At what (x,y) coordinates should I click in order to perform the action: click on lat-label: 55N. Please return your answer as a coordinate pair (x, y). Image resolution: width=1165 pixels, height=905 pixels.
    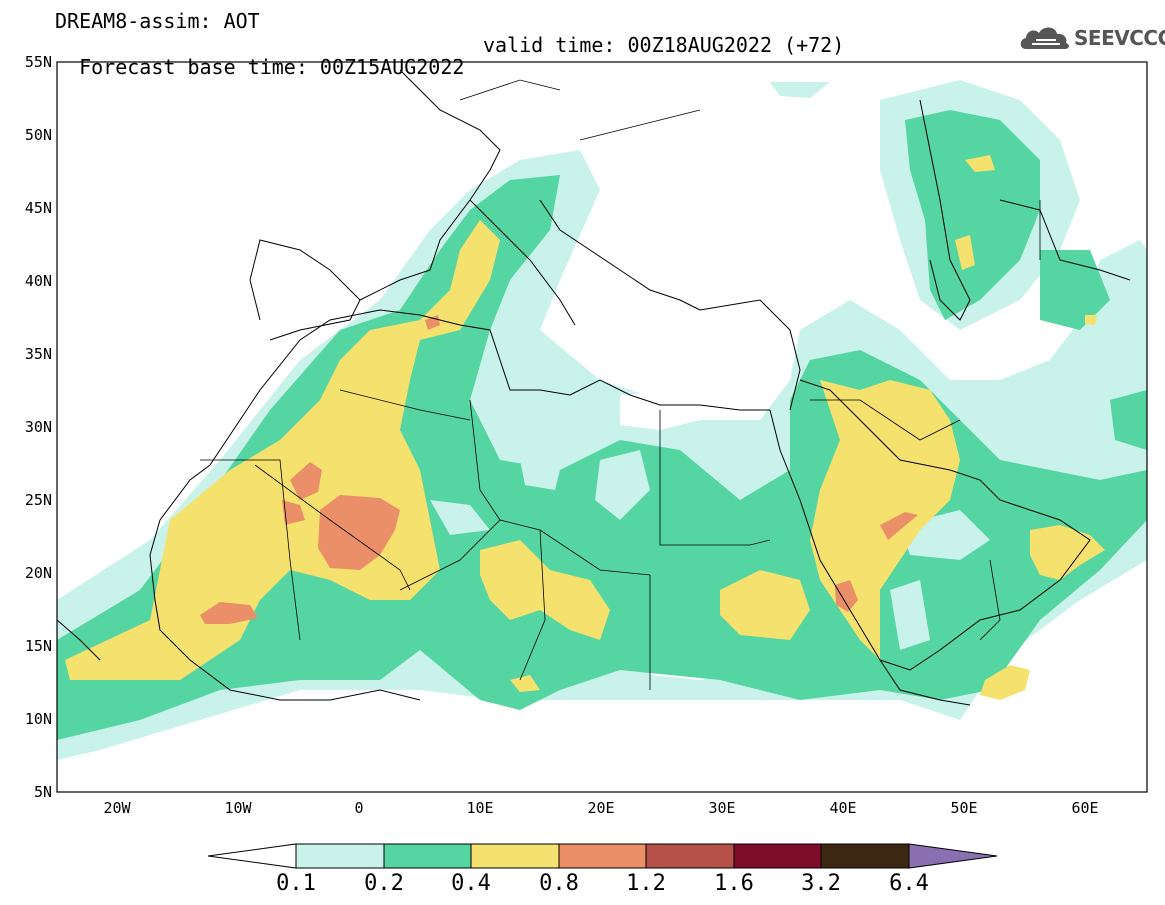
    Looking at the image, I should click on (38, 62).